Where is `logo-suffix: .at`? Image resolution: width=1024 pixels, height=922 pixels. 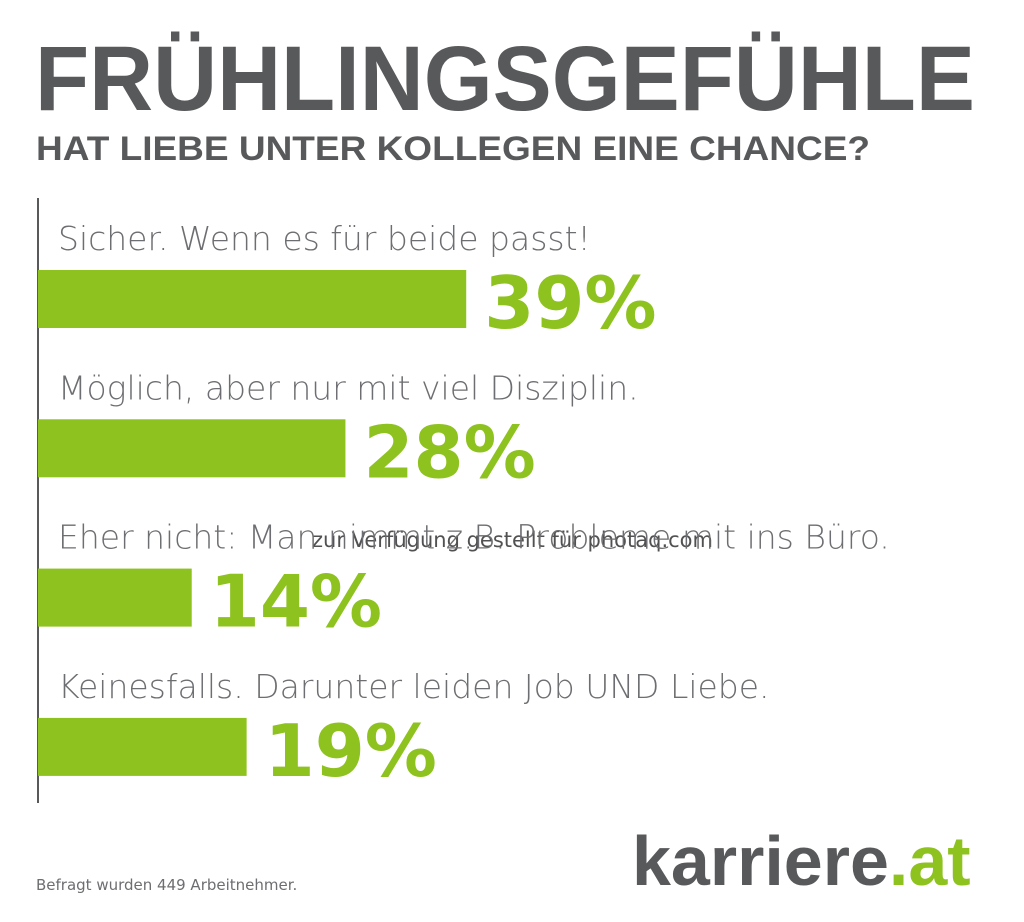 logo-suffix: .at is located at coordinates (930, 861).